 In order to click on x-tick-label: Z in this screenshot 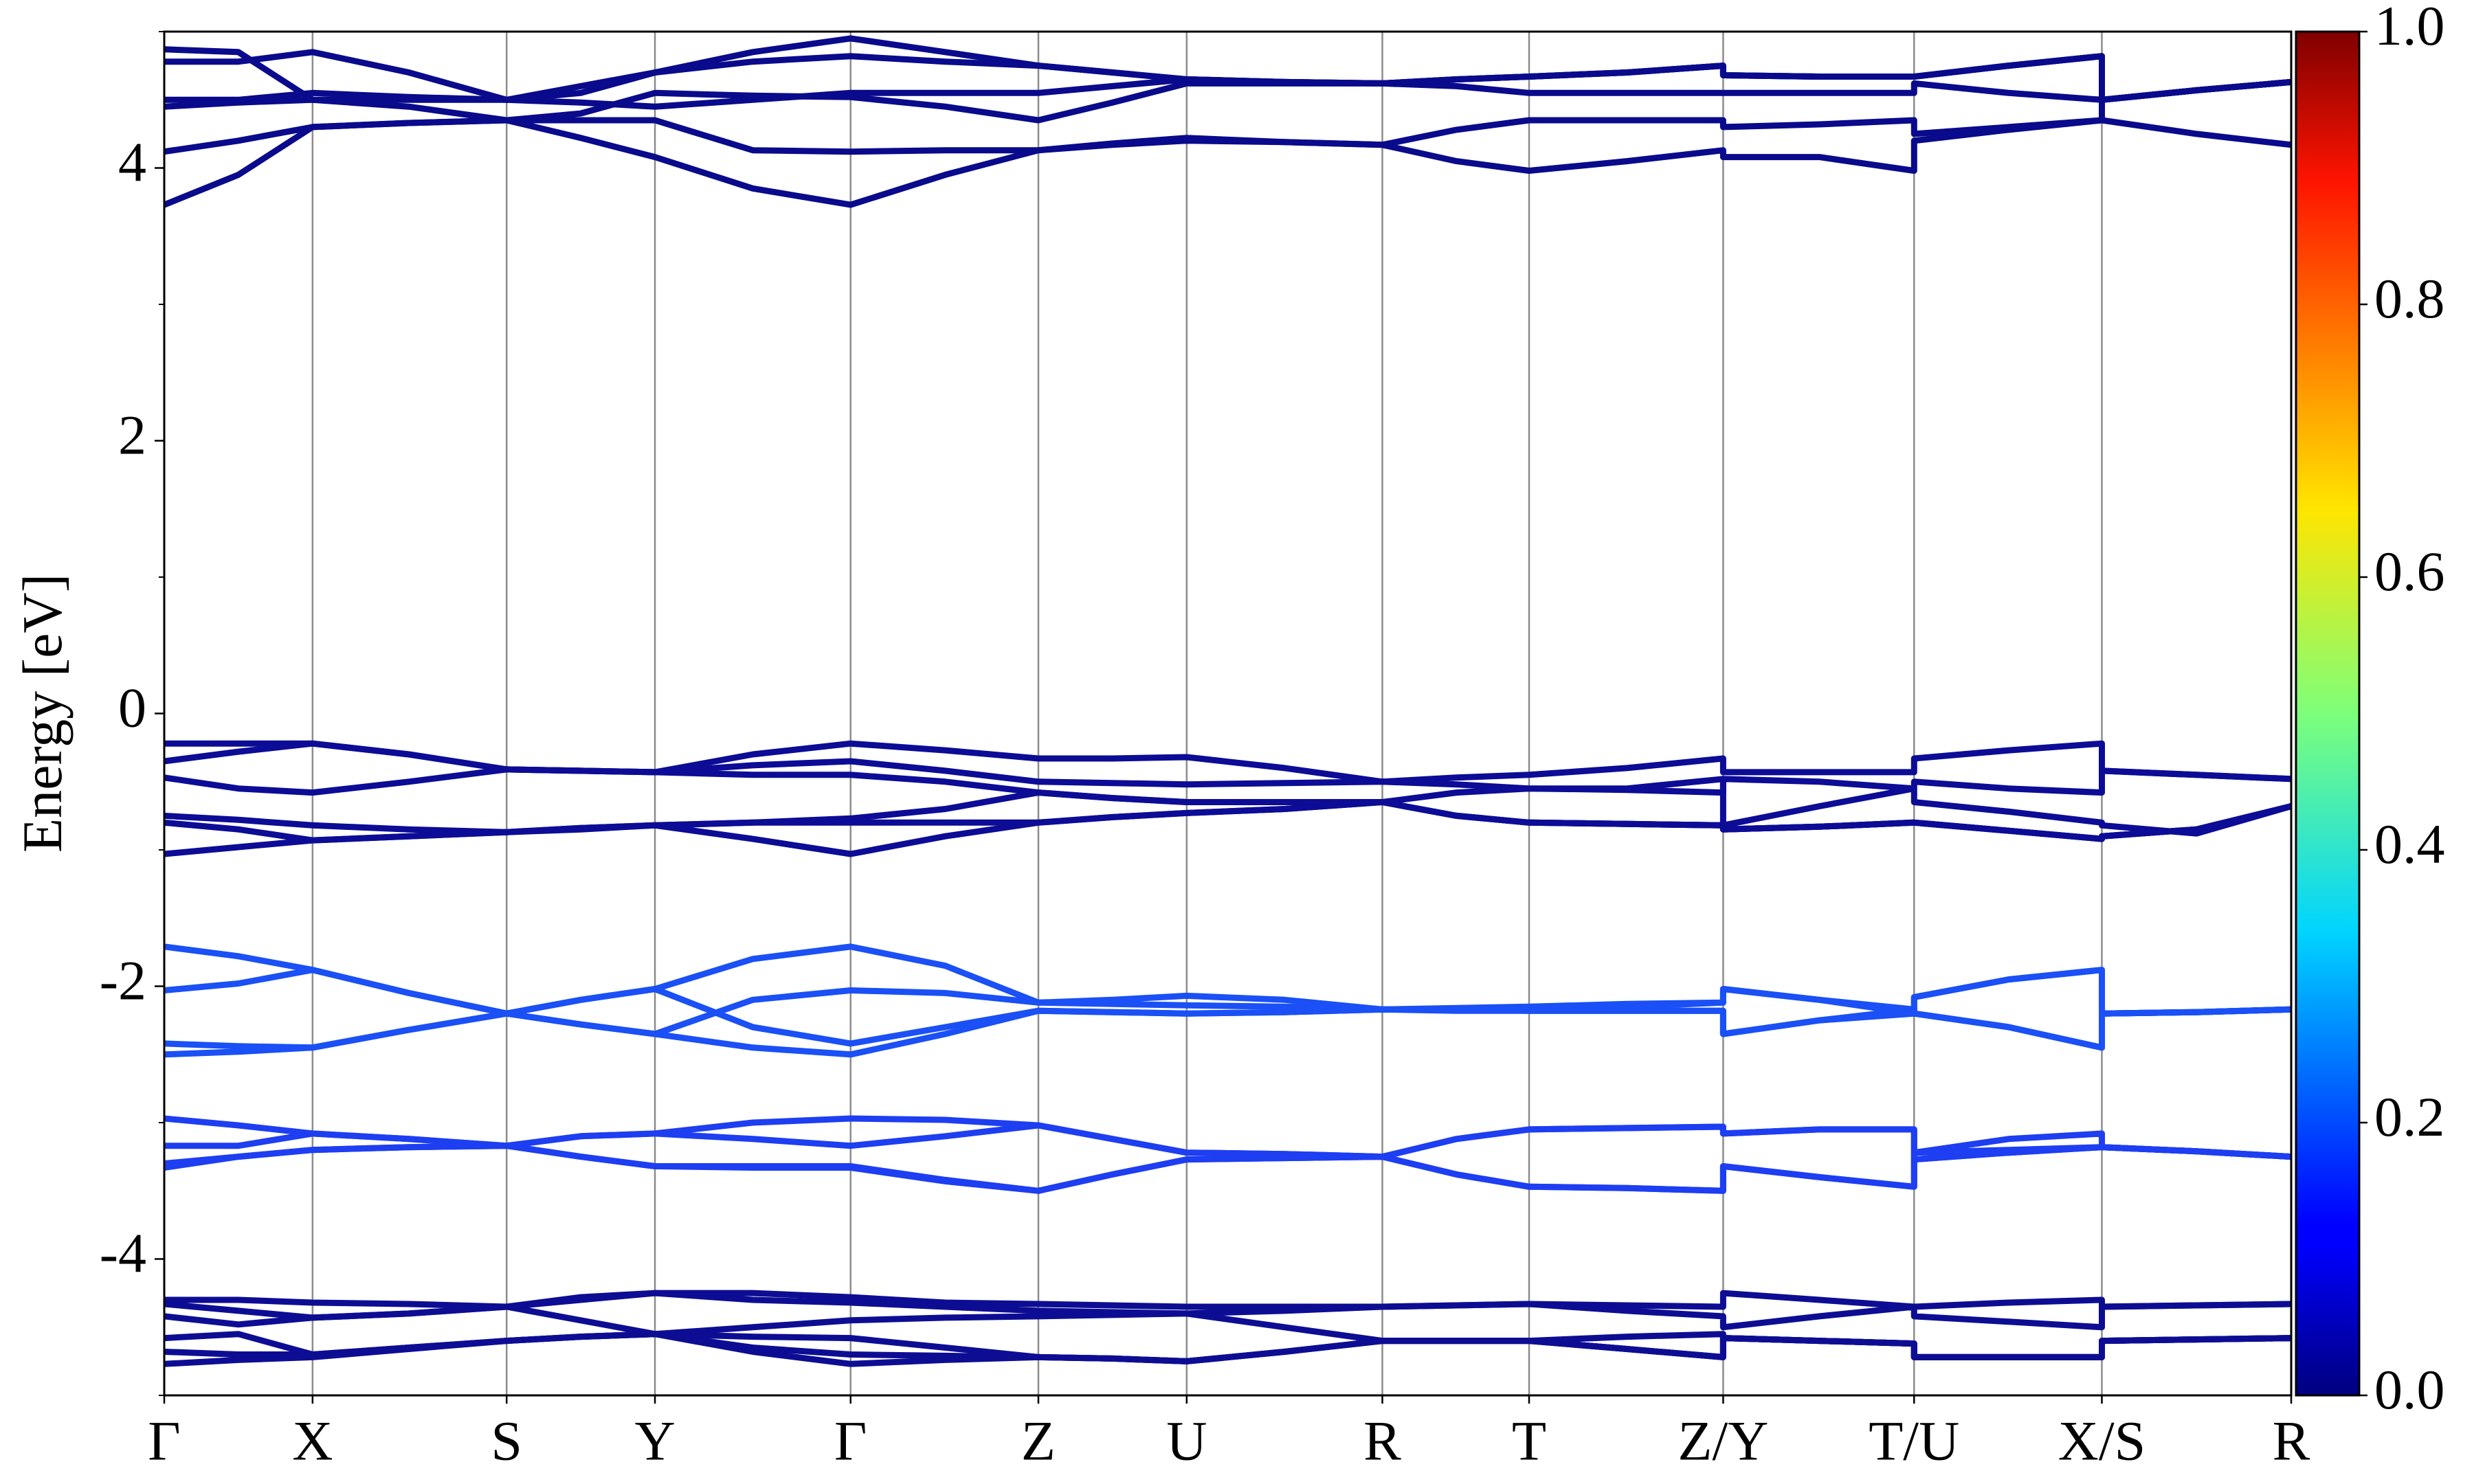, I will do `click(1038, 1440)`.